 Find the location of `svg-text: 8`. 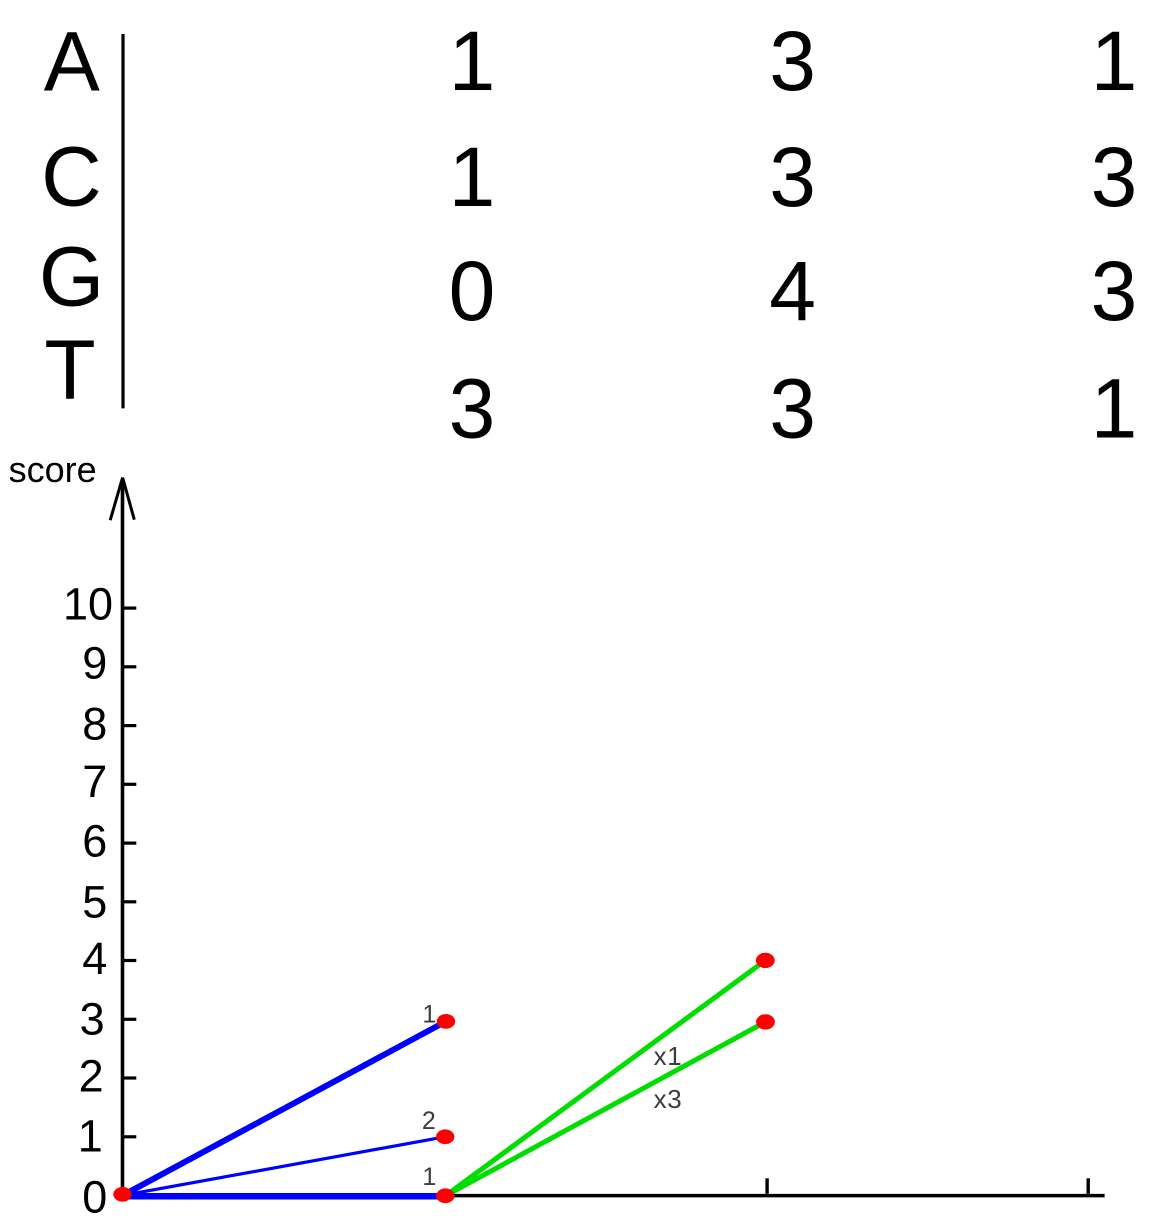

svg-text: 8 is located at coordinates (94, 723).